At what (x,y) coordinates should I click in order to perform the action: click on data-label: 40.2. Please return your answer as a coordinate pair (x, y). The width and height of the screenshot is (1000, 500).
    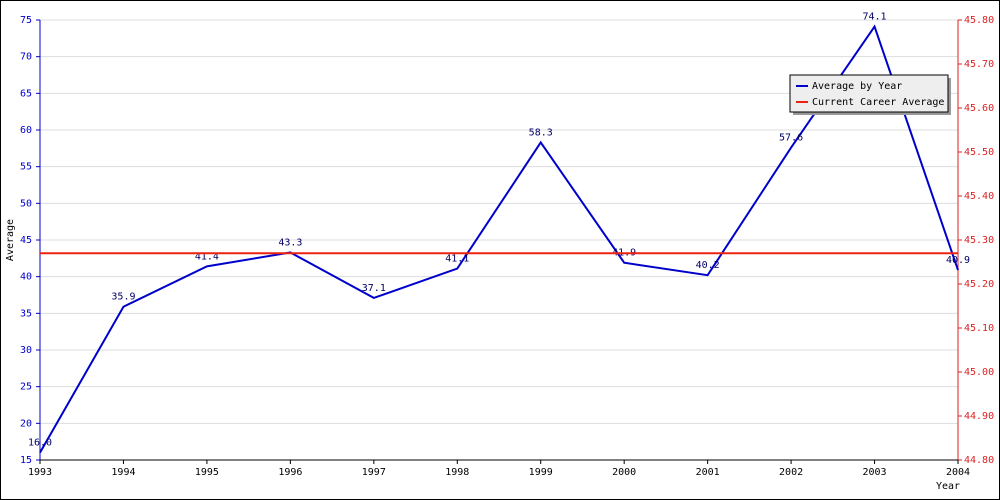
    Looking at the image, I should click on (708, 265).